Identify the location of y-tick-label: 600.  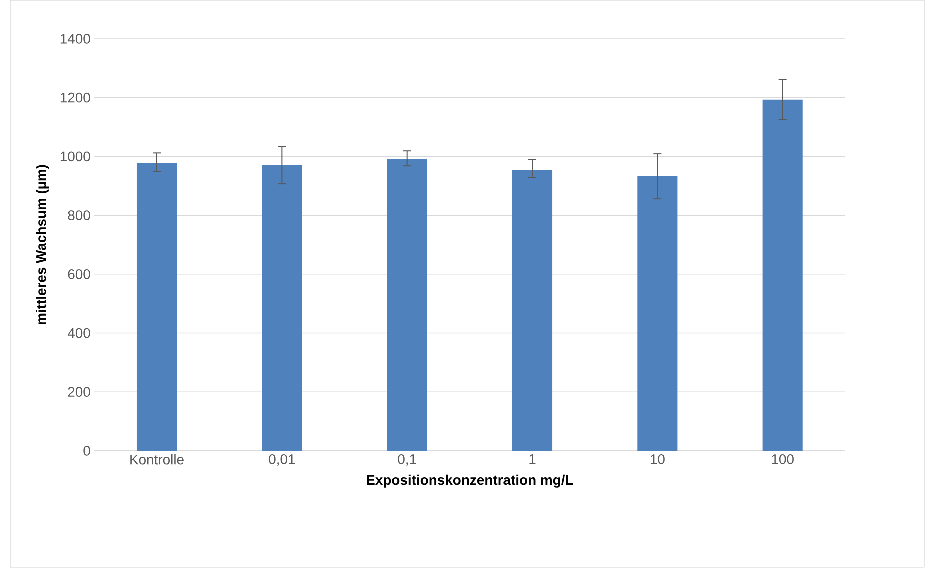
(79, 274).